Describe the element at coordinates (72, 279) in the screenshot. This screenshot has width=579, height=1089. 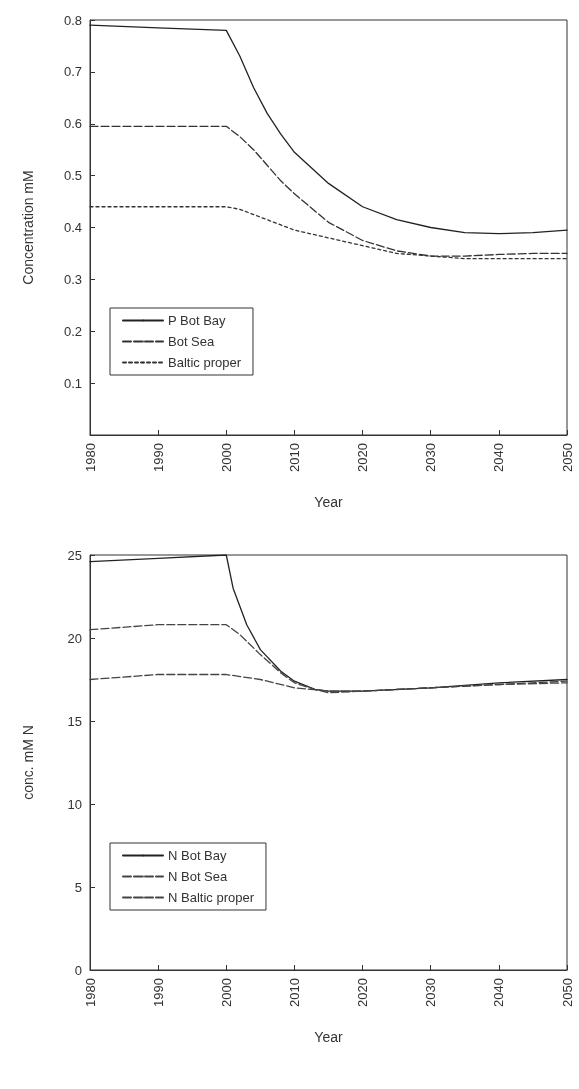
I see `y-tick-label: 0.3` at that location.